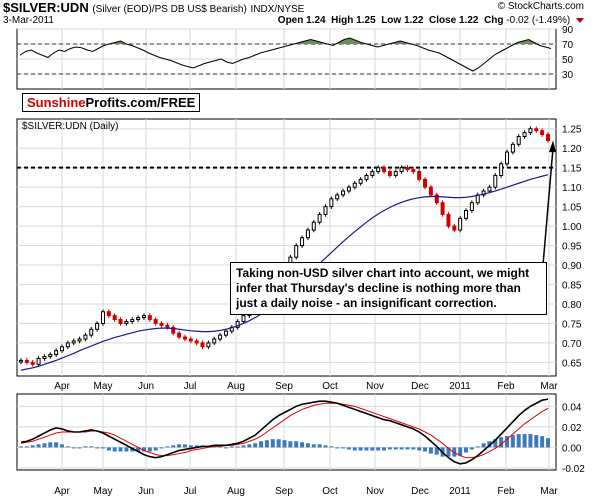 This screenshot has width=602, height=502. Describe the element at coordinates (572, 448) in the screenshot. I see `macd-y-tick-label: 0.00` at that location.